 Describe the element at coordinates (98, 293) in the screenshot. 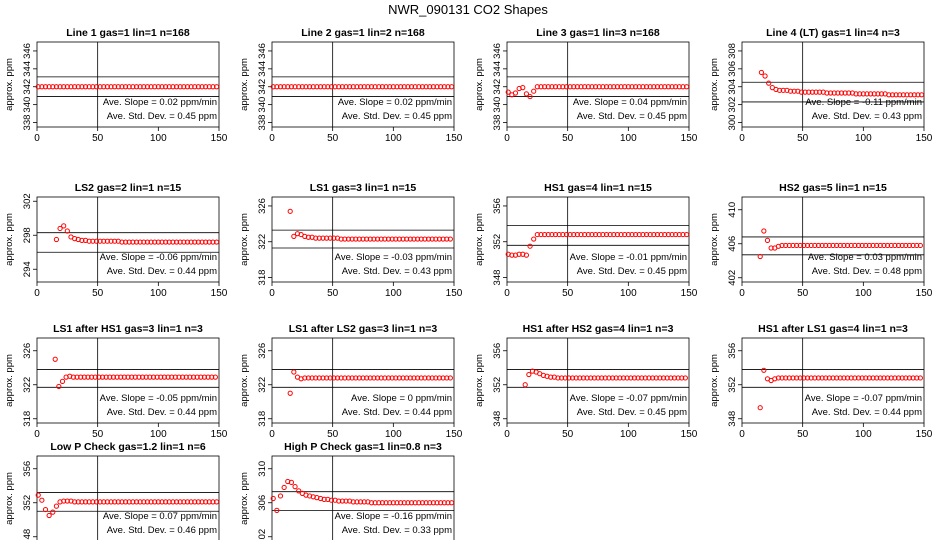

I see `x-tick-label: 50` at that location.